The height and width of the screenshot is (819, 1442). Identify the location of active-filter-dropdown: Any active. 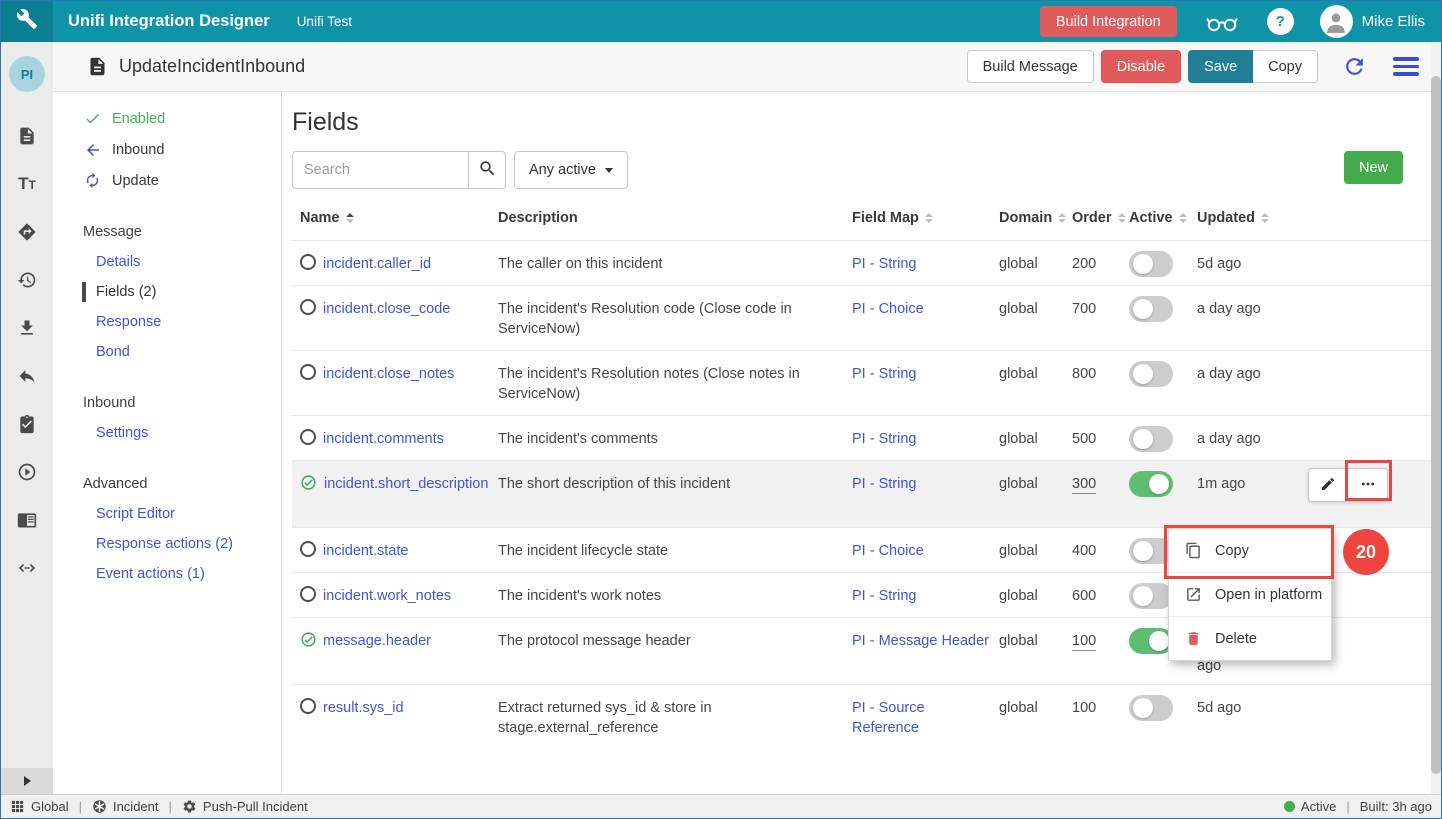
(571, 170).